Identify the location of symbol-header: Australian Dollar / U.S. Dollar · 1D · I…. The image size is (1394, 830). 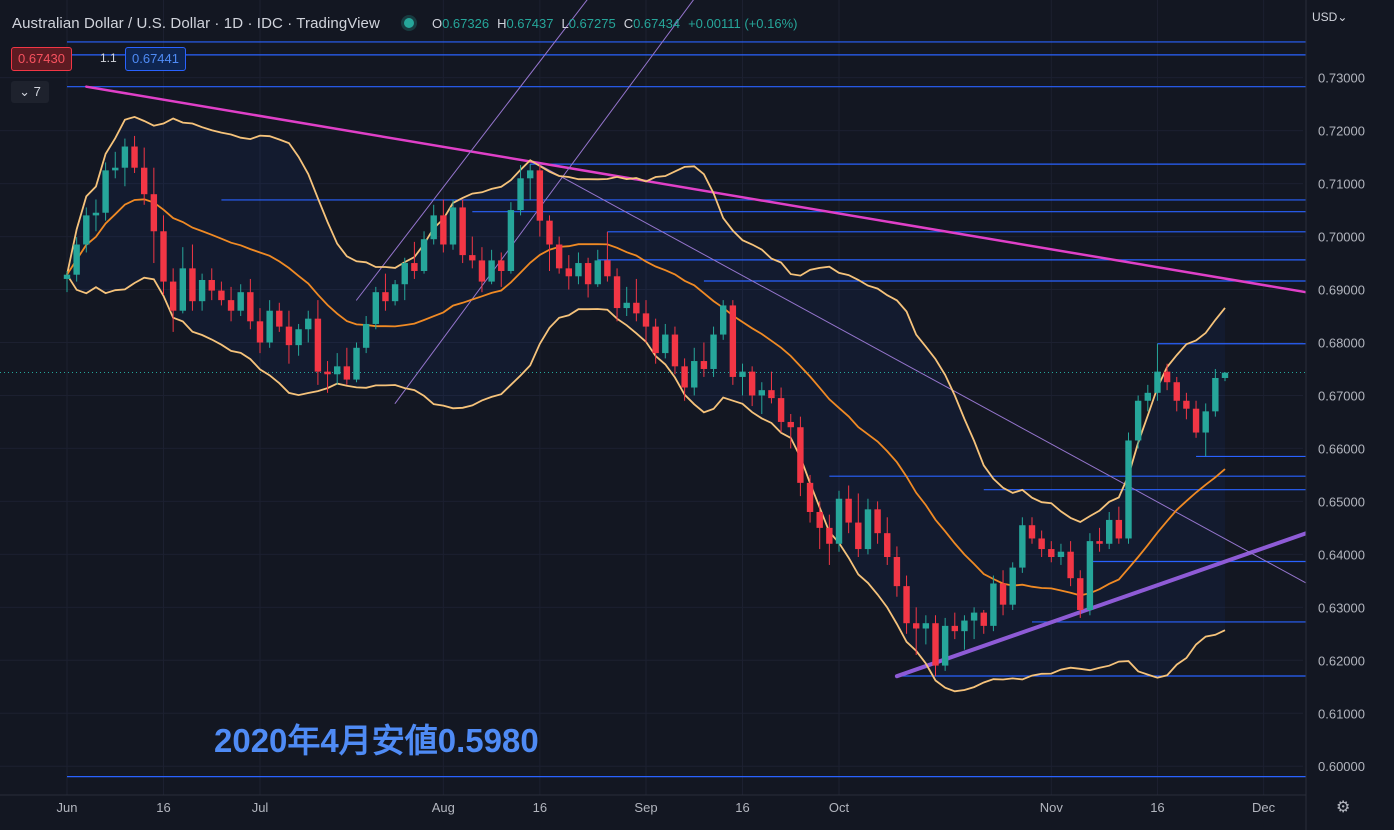
(404, 23).